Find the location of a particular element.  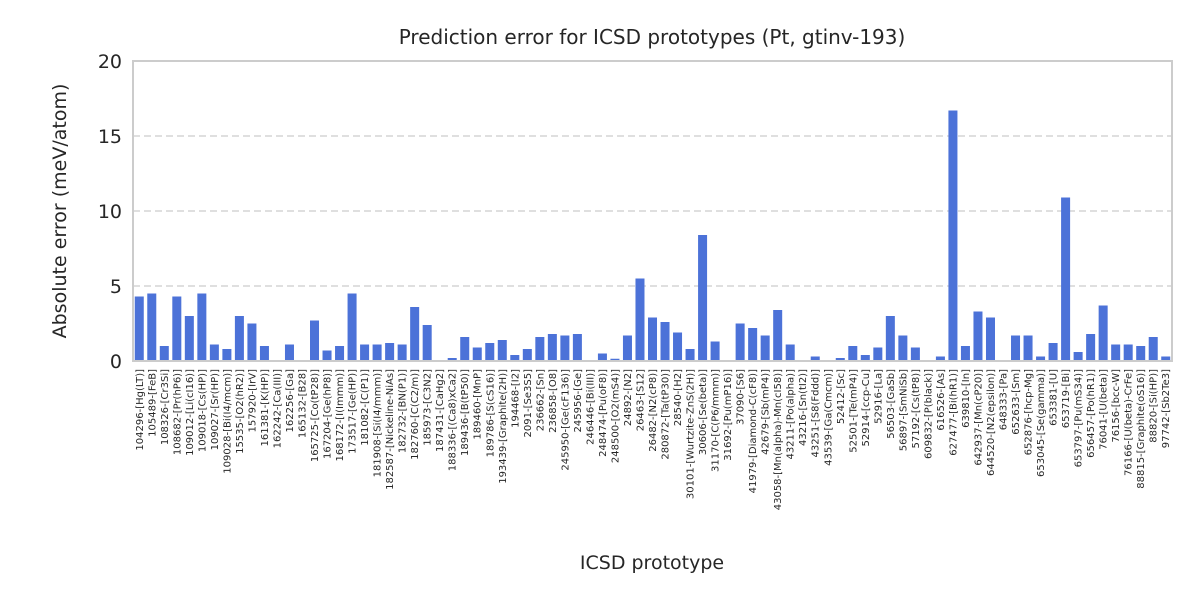

x-tick-label: 57192-[Cs(tP8)] is located at coordinates (916, 409).